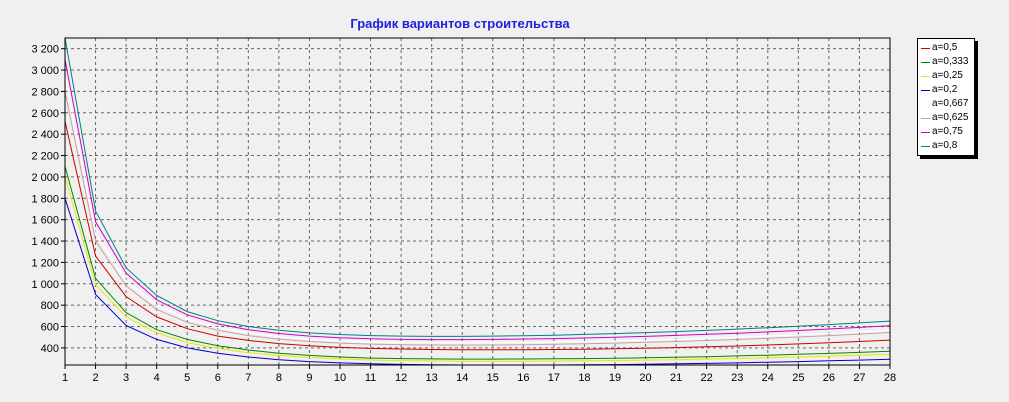 The image size is (1009, 402). Describe the element at coordinates (460, 23) in the screenshot. I see `chart-title: График вариантов строительства` at that location.